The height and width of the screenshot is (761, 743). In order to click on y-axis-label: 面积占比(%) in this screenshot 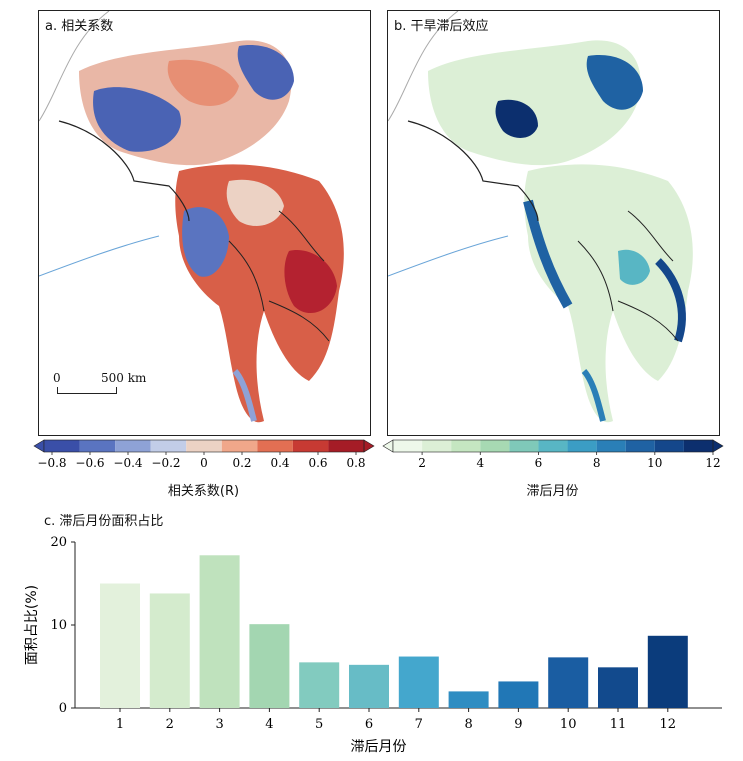, I will do `click(32, 625)`.